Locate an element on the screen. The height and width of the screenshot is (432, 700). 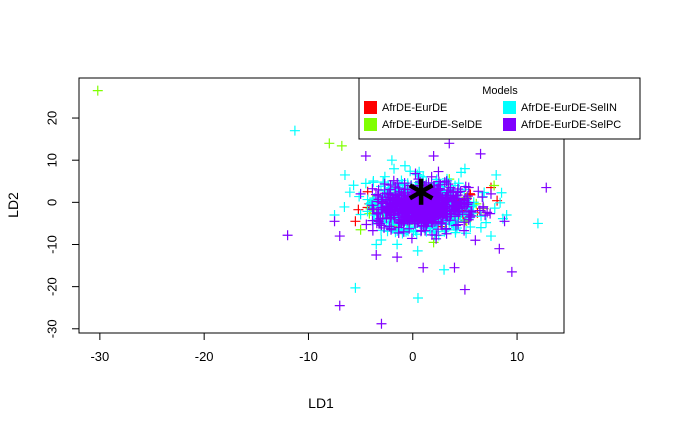
centroid-asterisk is located at coordinates (421, 191).